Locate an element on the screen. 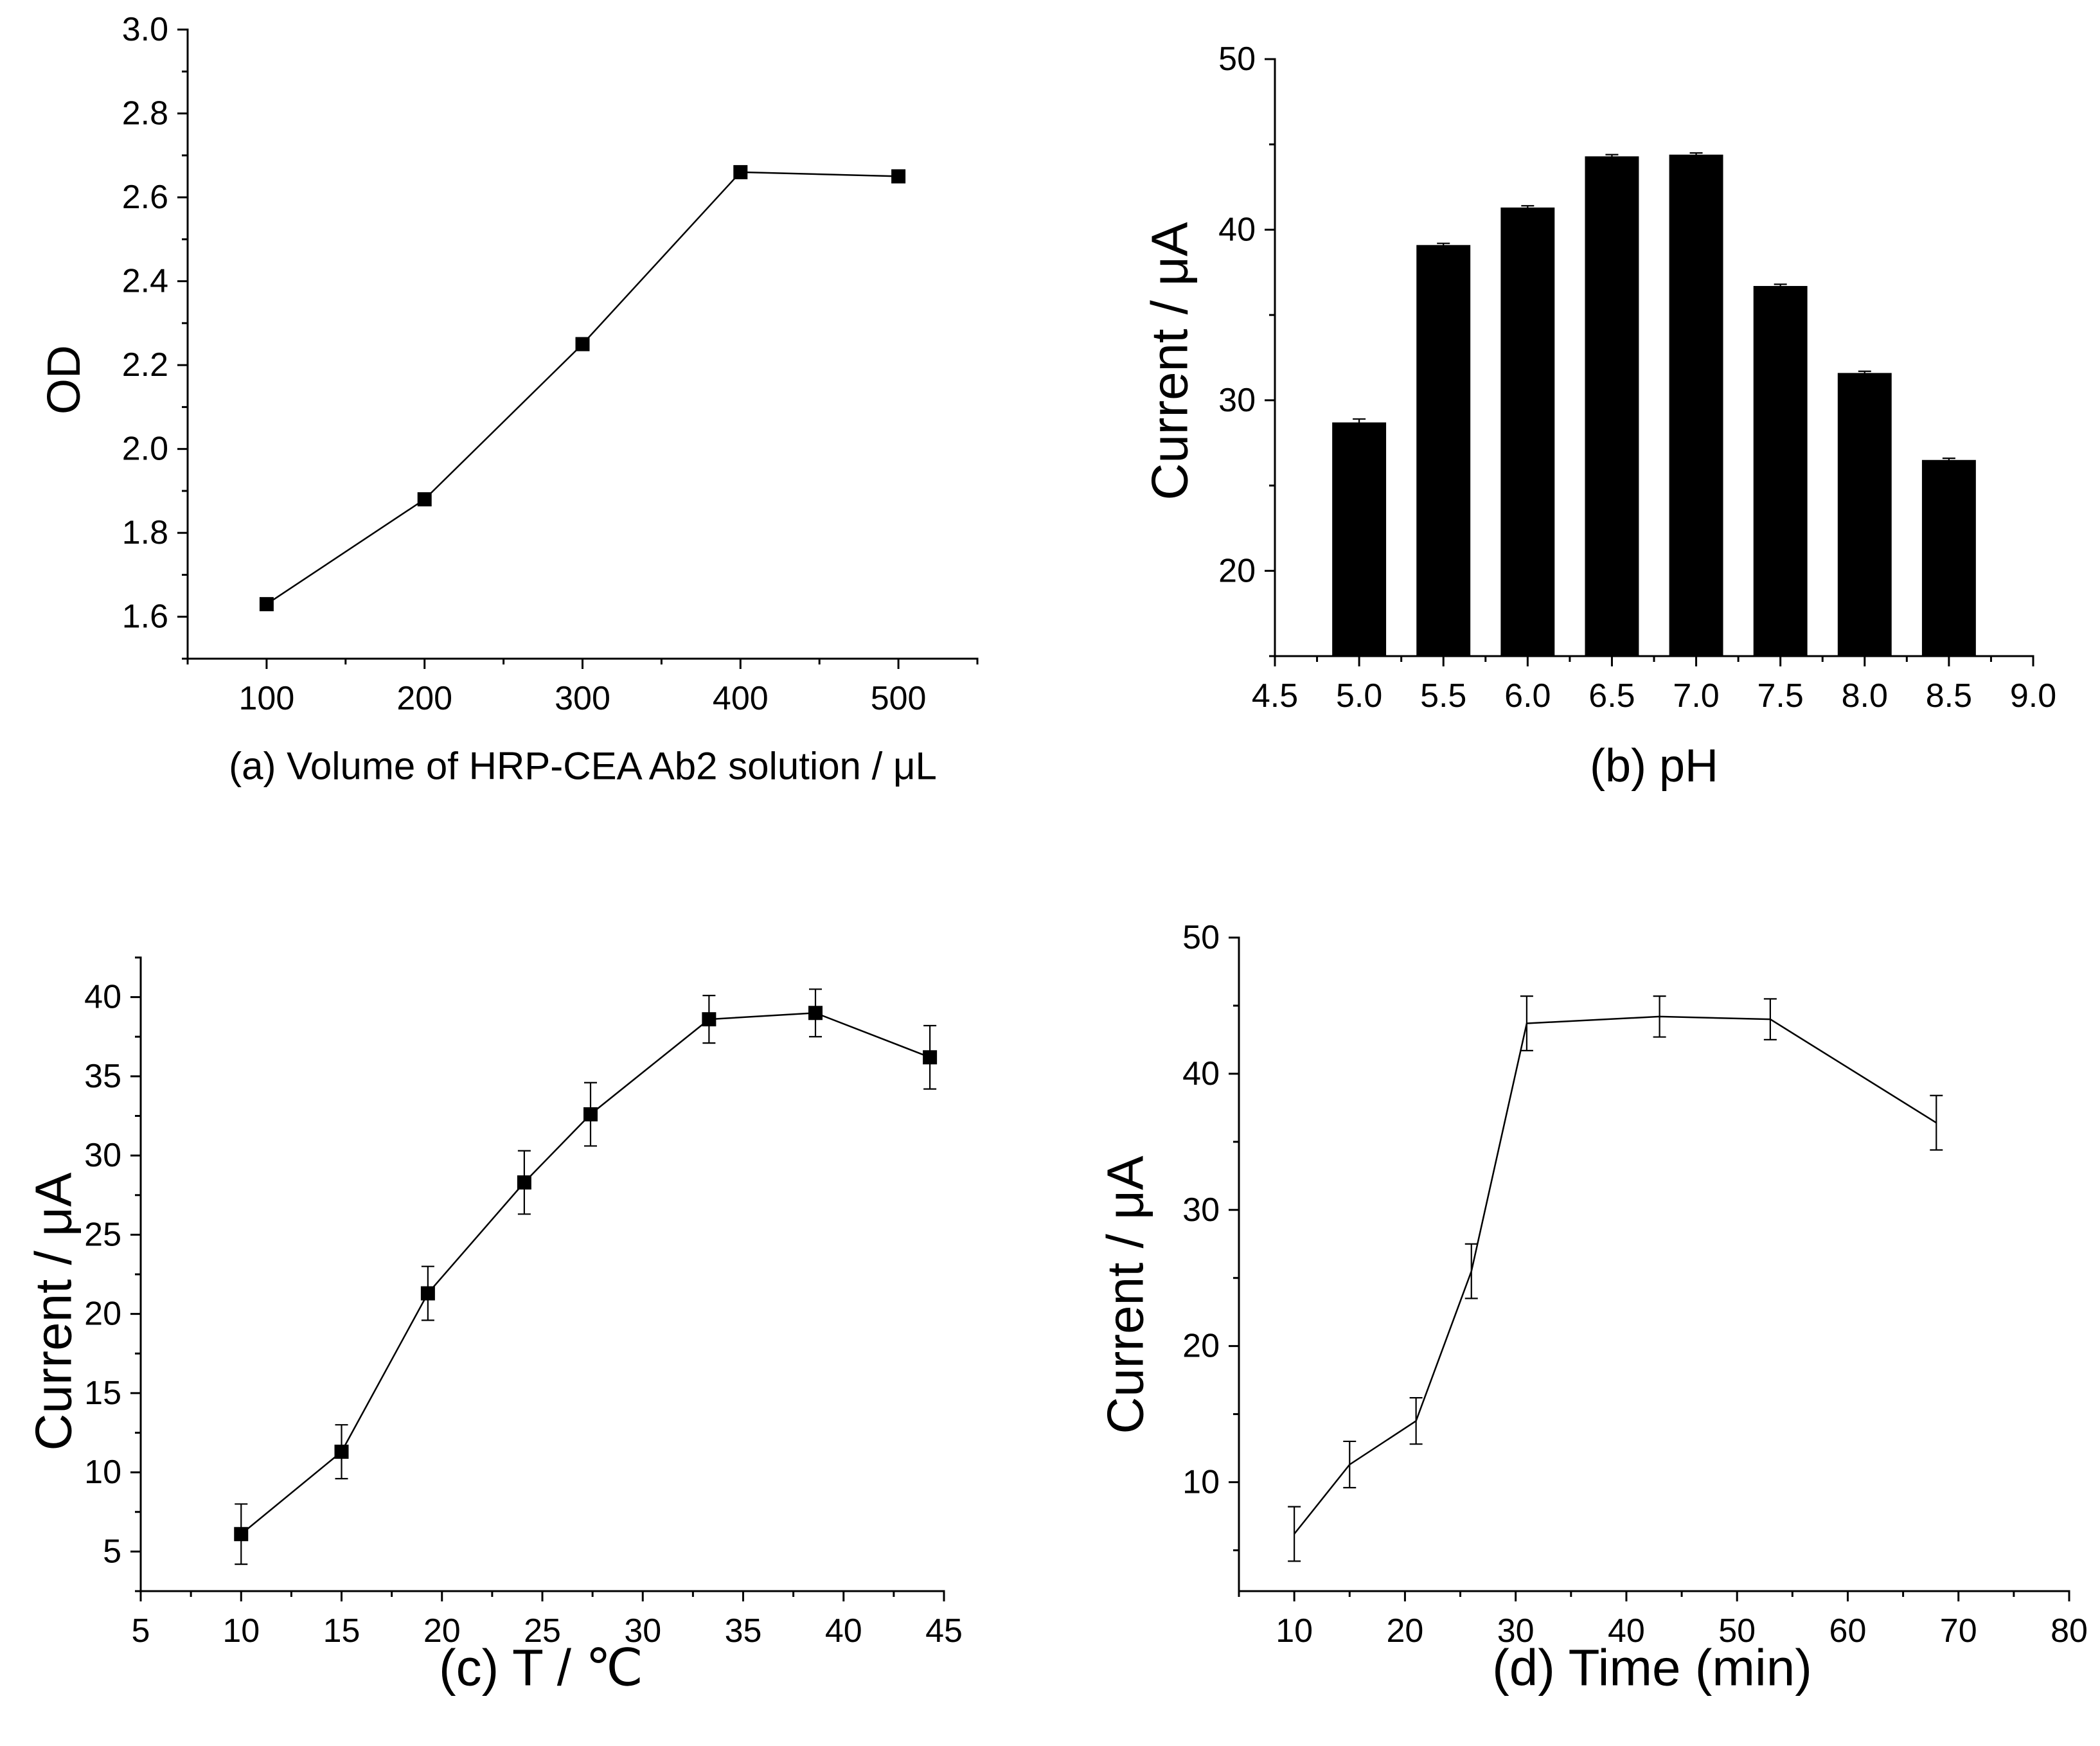  x-tick-label: 80 is located at coordinates (2069, 1631).